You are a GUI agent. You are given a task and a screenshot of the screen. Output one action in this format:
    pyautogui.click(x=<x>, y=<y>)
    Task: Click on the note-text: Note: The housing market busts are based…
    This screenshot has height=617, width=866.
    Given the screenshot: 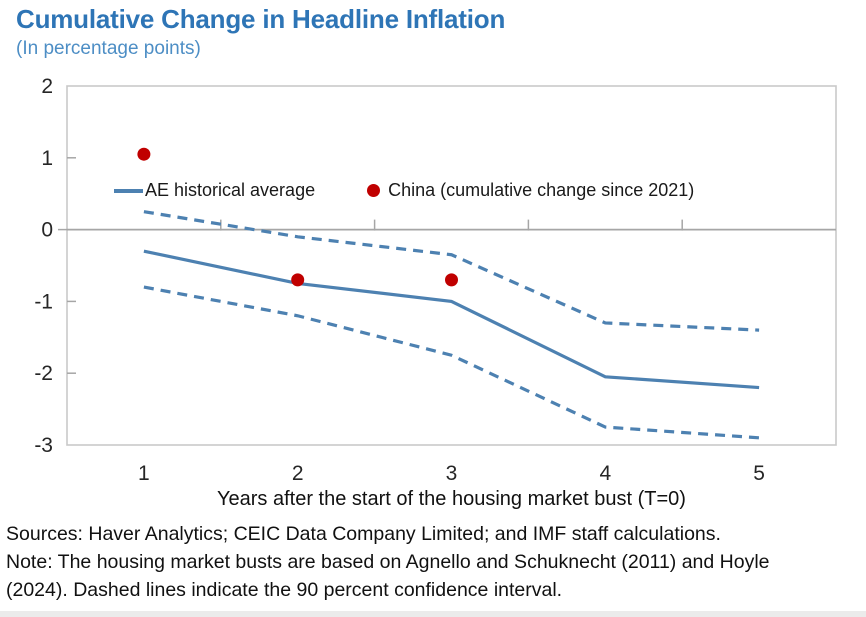 What is the action you would take?
    pyautogui.click(x=388, y=576)
    